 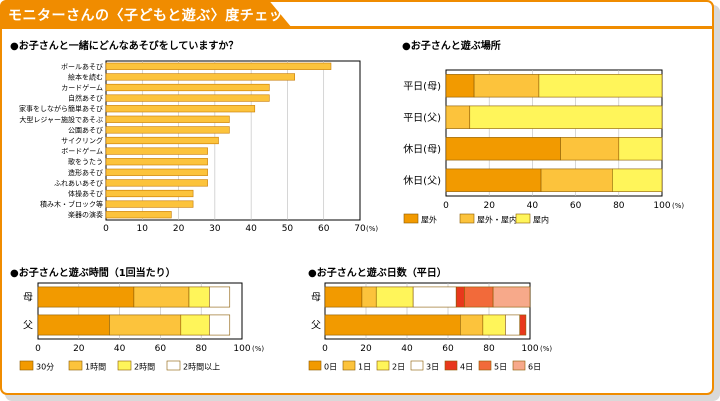 I want to click on chart4-legend-label: 3日, so click(x=432, y=367).